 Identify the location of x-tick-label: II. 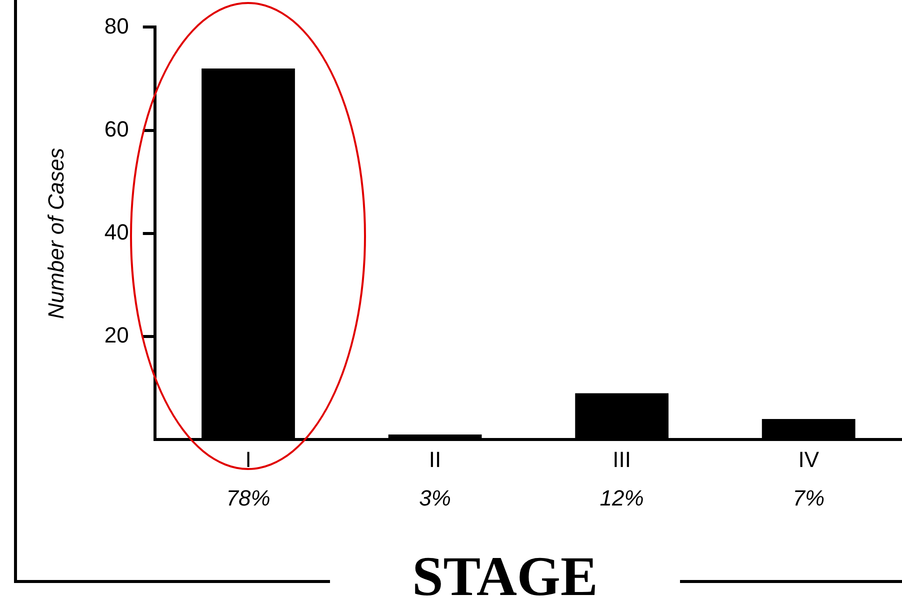
(435, 459).